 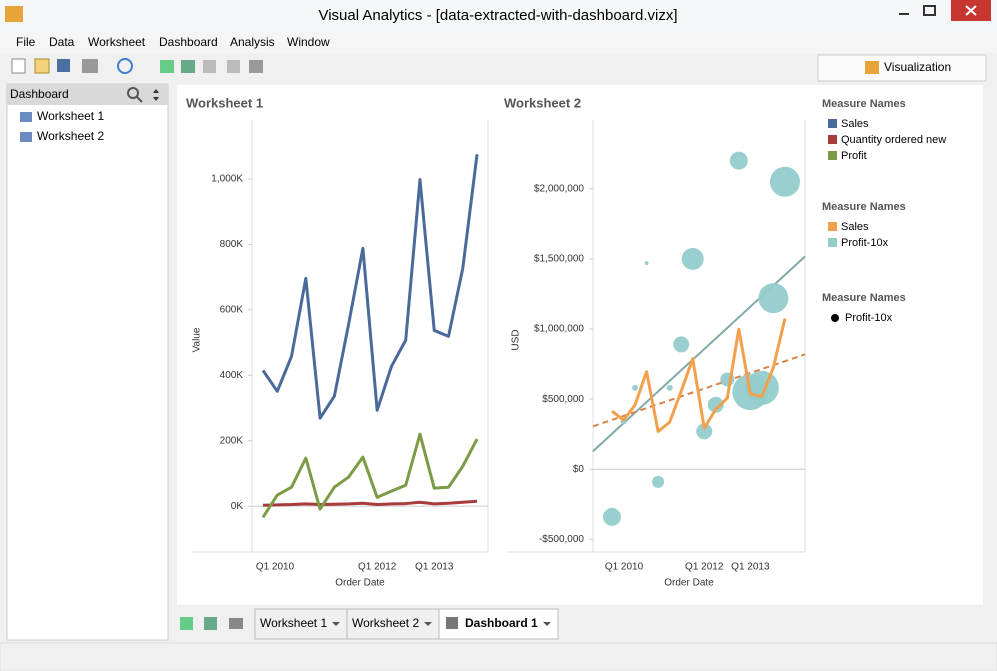 I want to click on search-handle, so click(x=139, y=99).